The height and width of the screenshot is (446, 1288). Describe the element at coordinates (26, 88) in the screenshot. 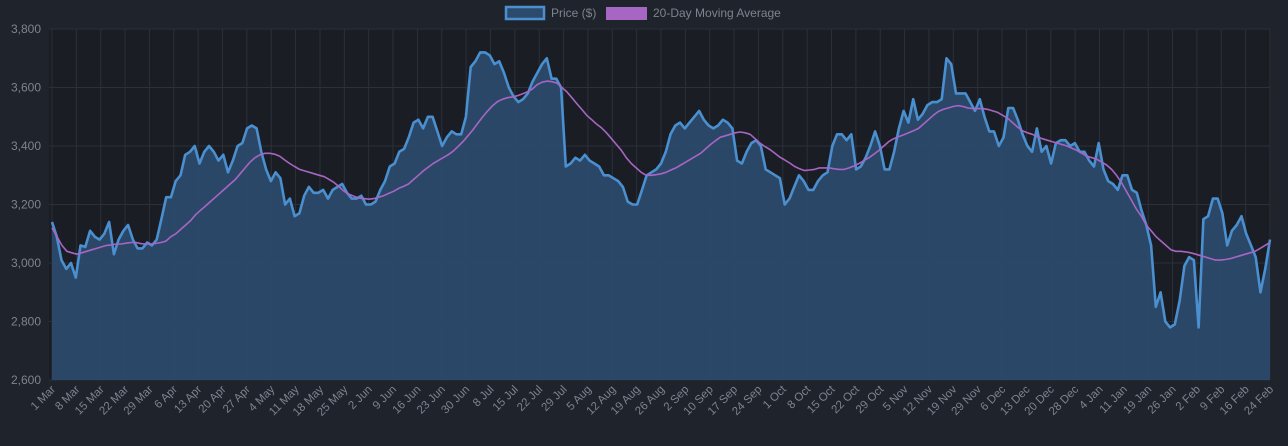

I see `y-tick-label: 3,600` at that location.